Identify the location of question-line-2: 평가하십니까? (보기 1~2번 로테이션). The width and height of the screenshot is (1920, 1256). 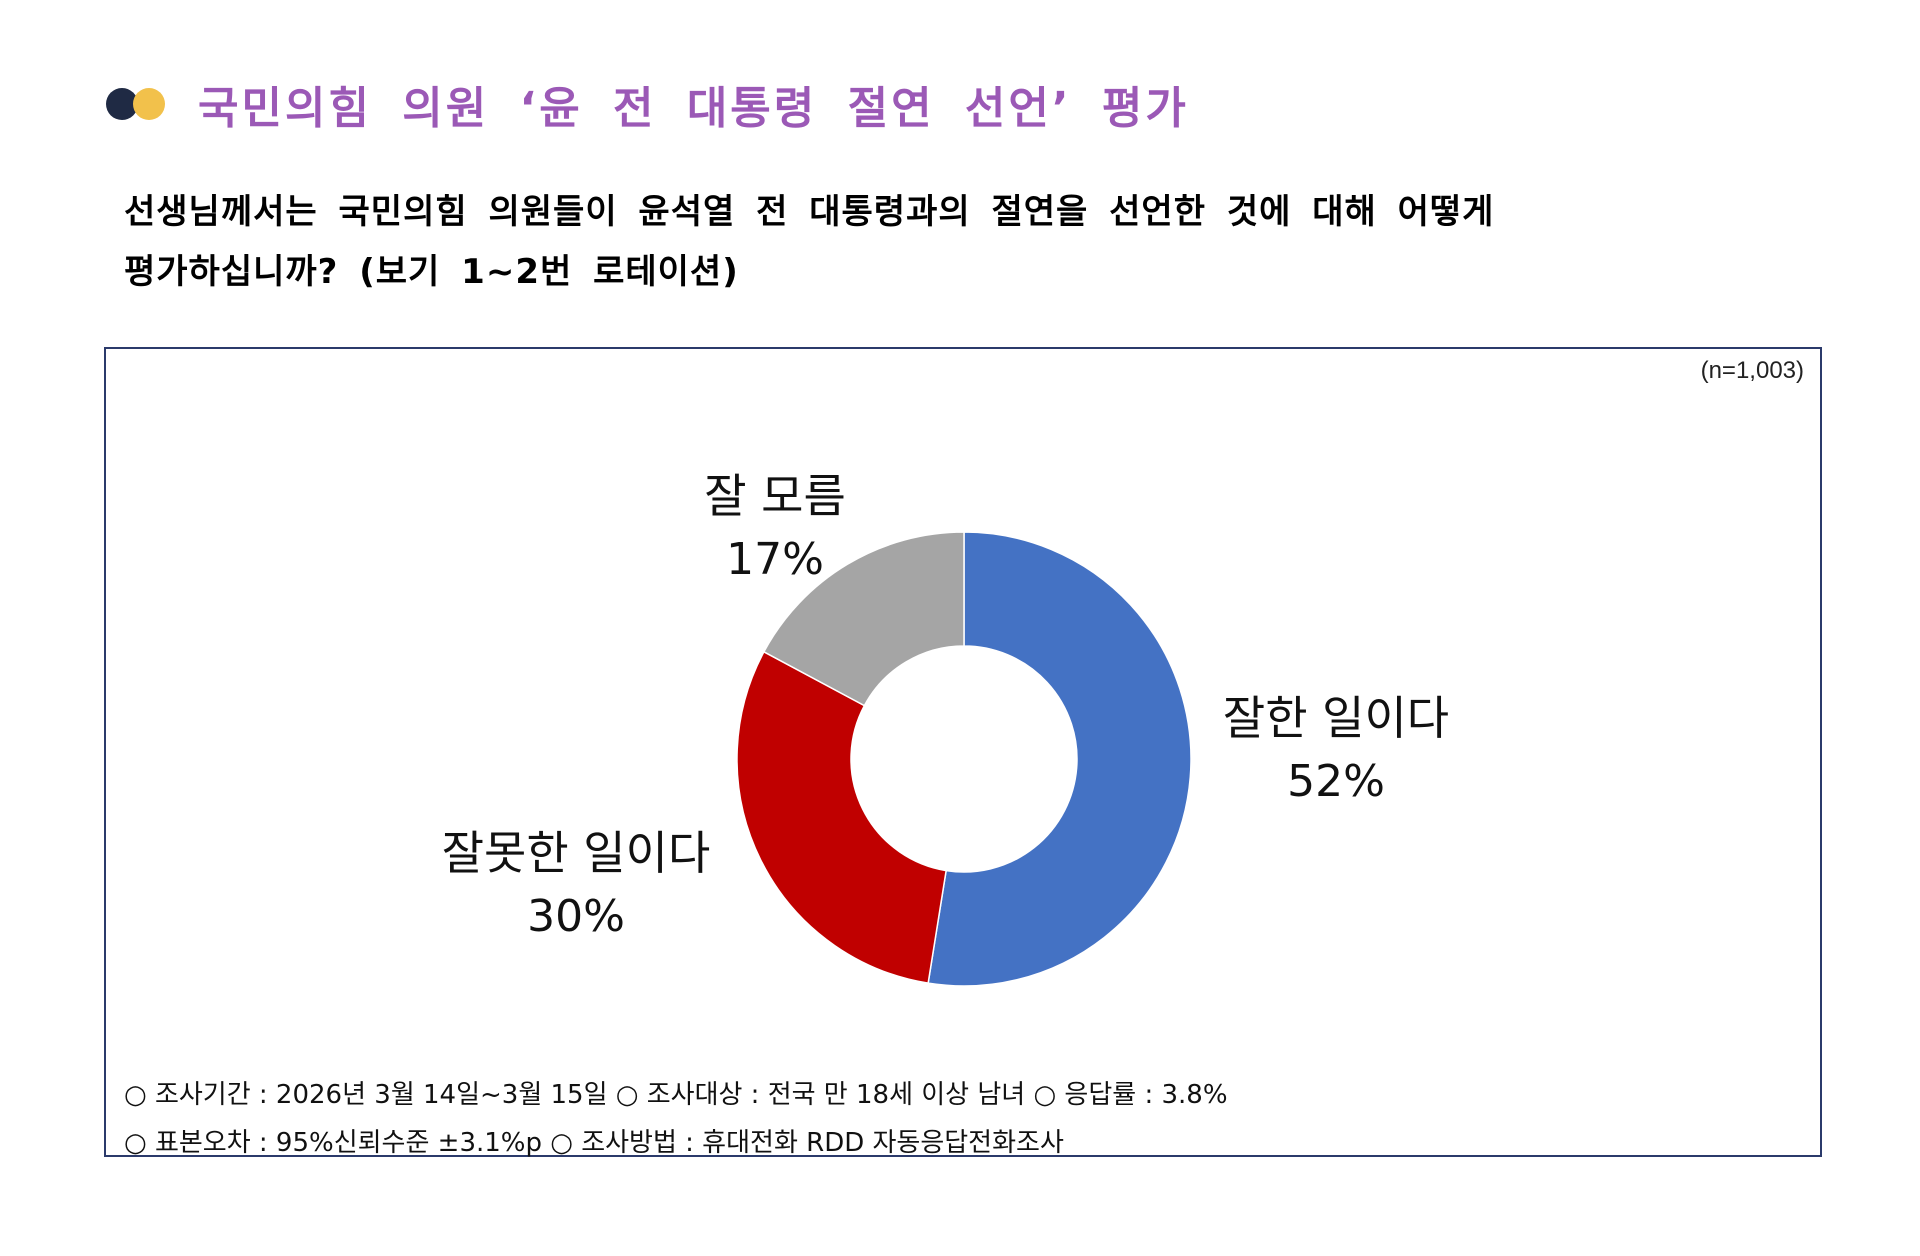
(431, 272).